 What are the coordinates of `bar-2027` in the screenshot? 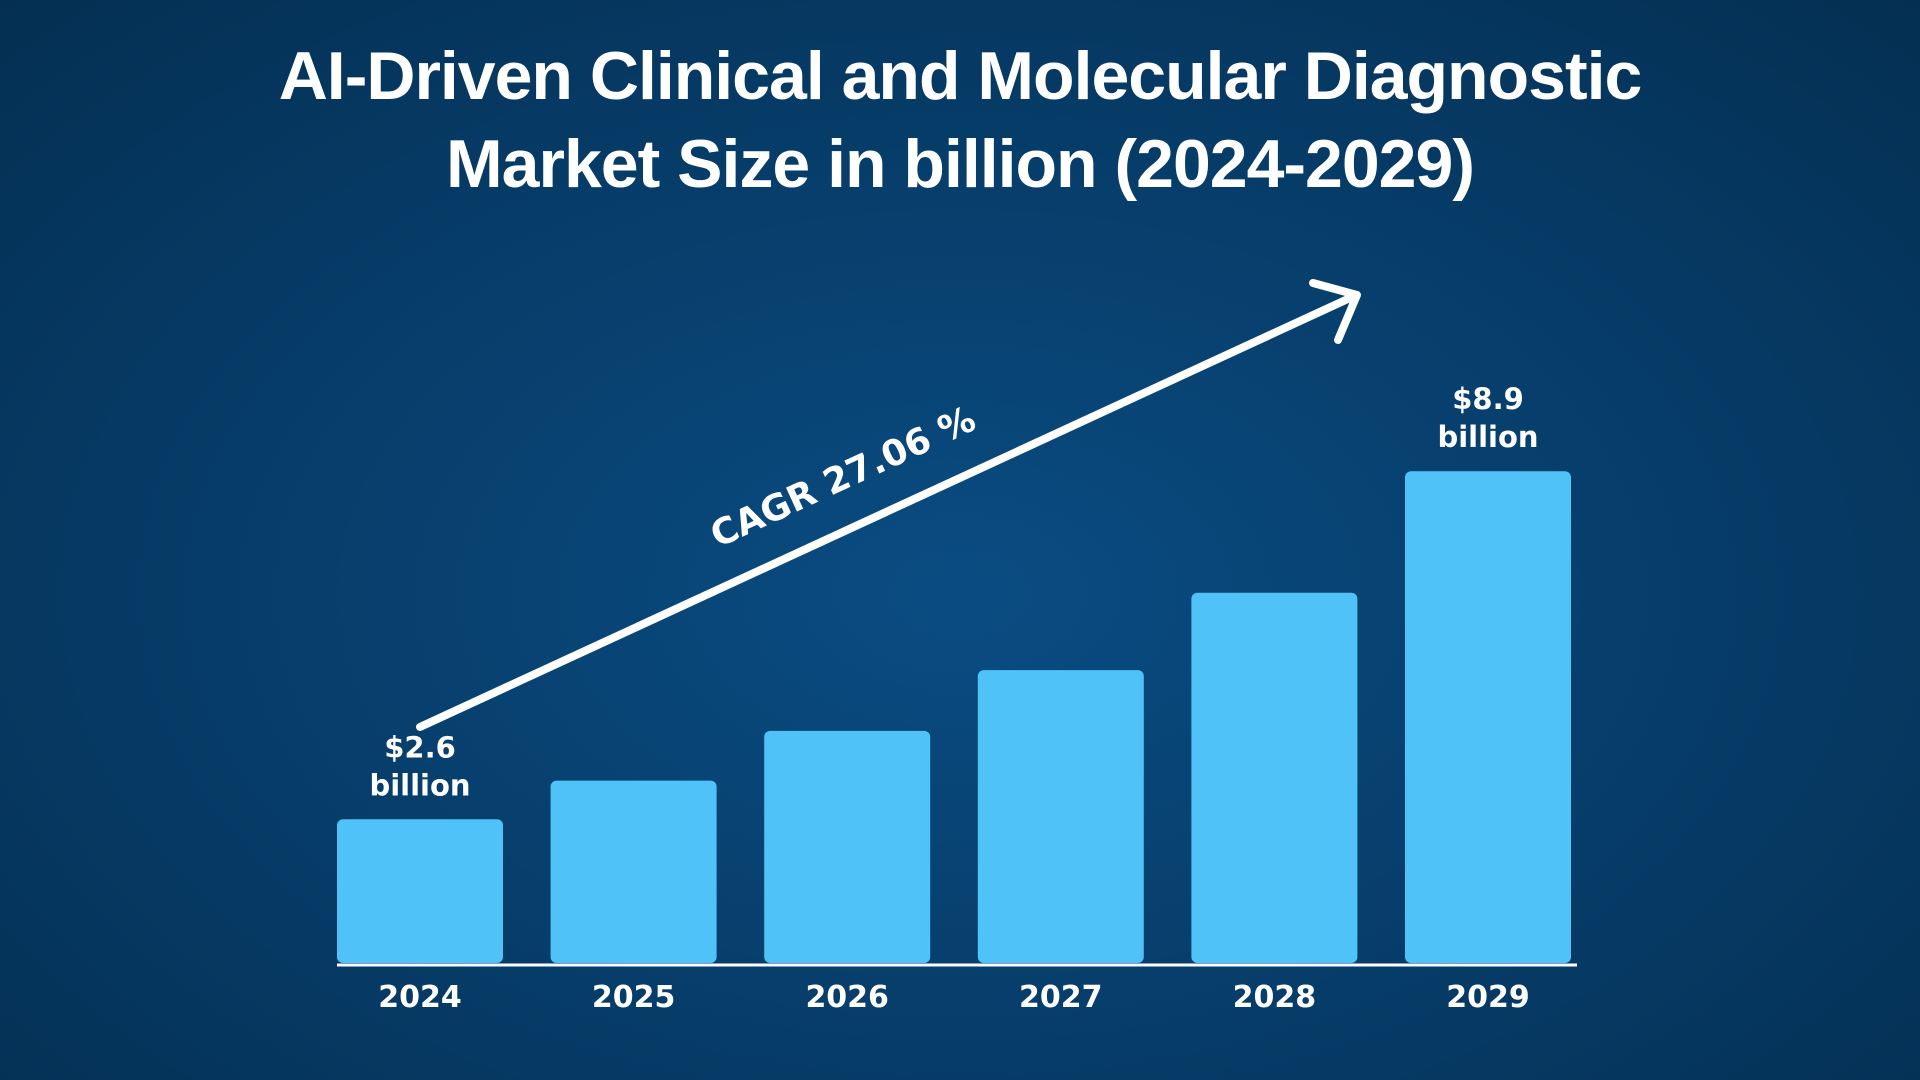 It's located at (1060, 816).